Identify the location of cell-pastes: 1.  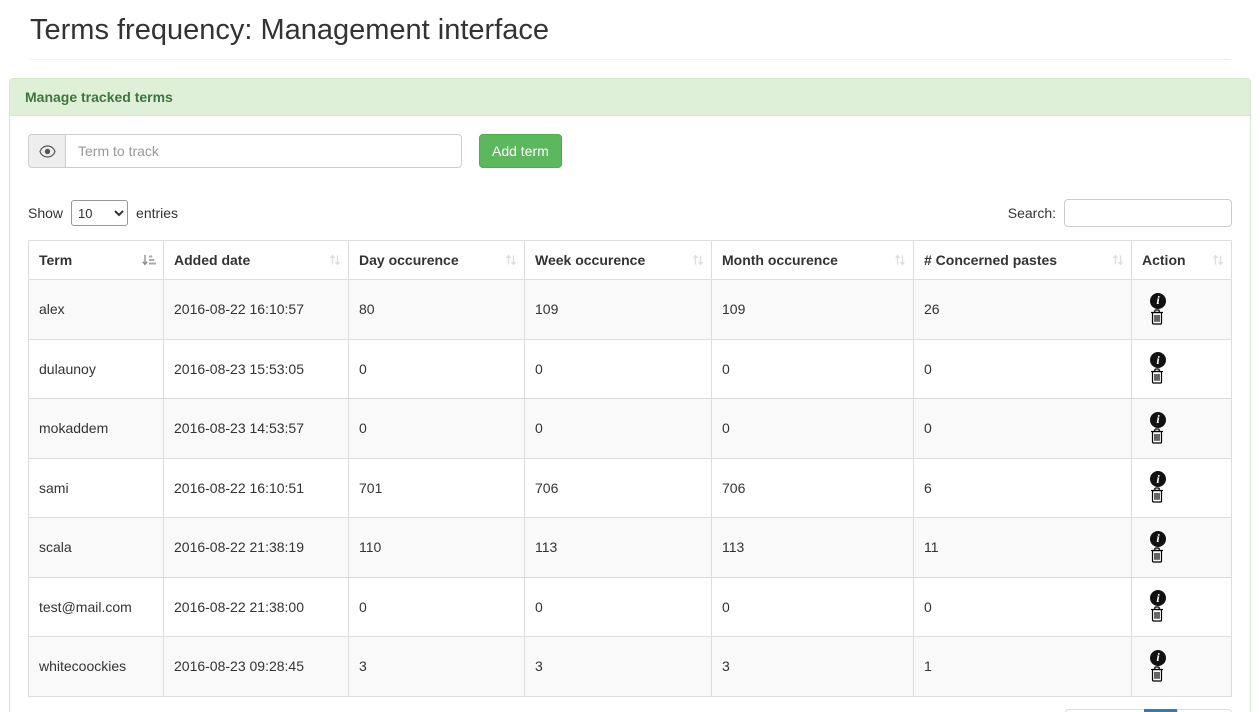
(1022, 666).